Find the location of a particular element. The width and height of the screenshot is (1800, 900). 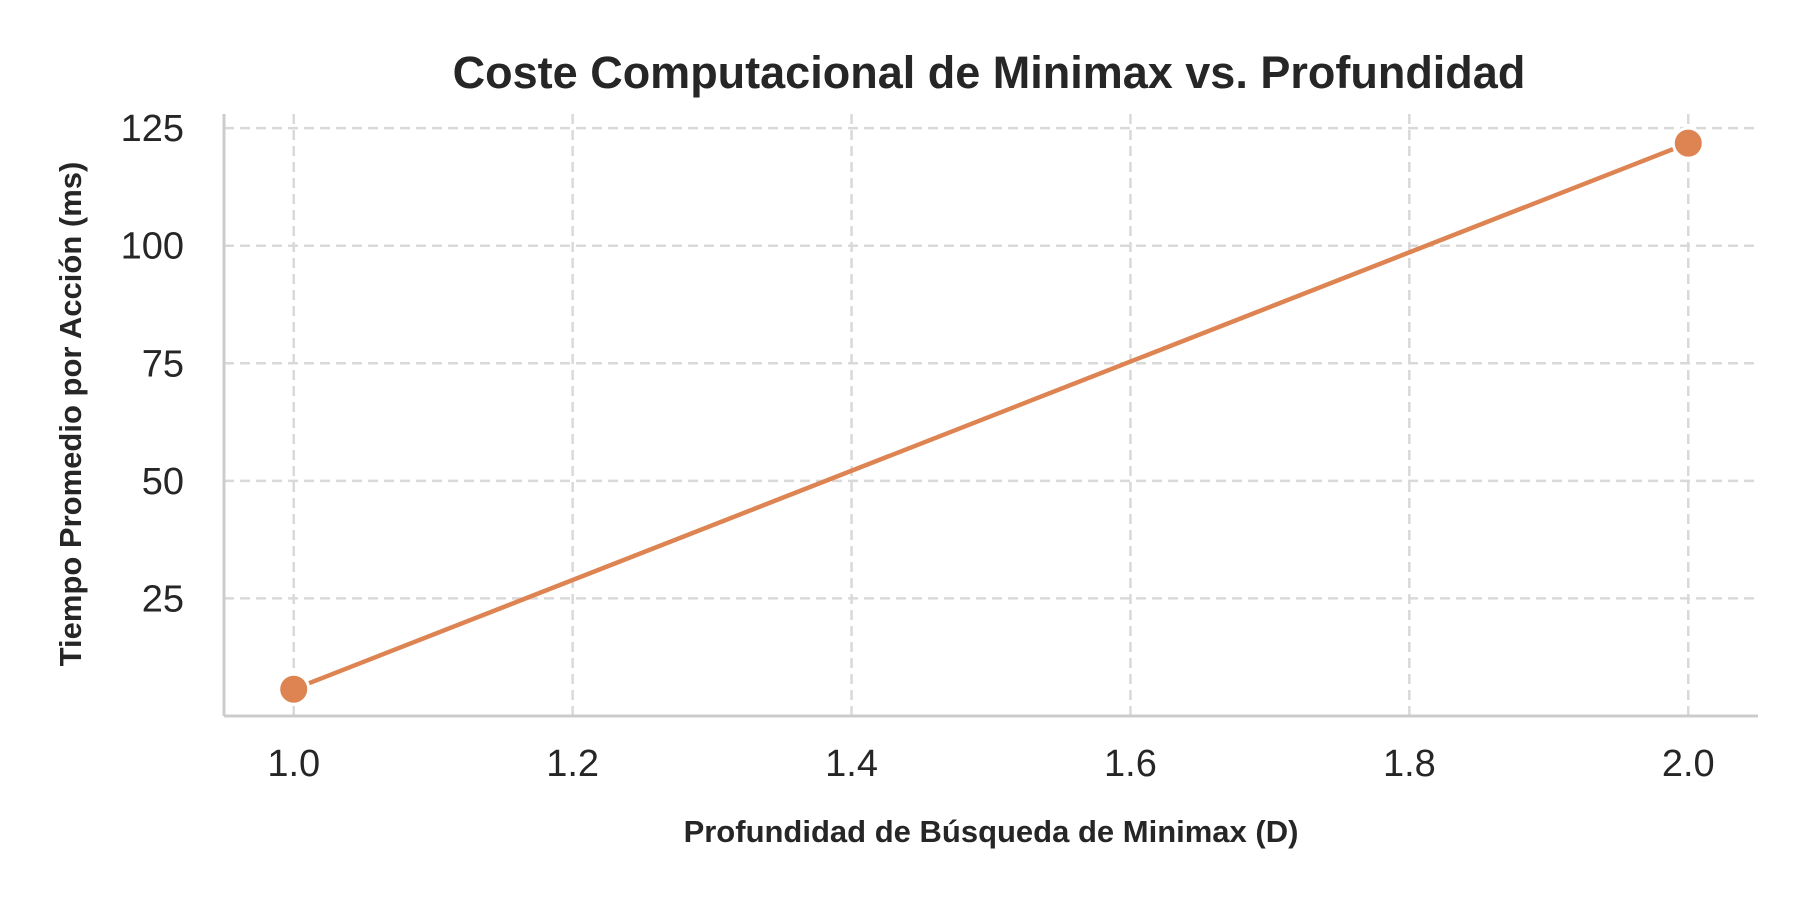

x-axis-ticks: 1.0 1.2 1.4 1.6 1.8 2.0 is located at coordinates (990, 764).